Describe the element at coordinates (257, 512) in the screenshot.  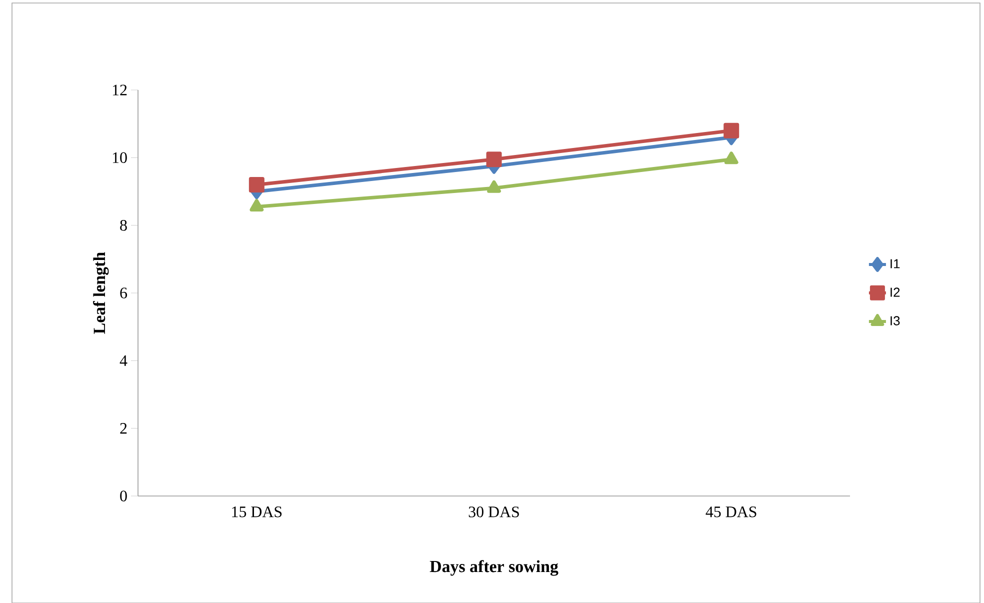
I see `x-tick-label: 15 DAS` at that location.